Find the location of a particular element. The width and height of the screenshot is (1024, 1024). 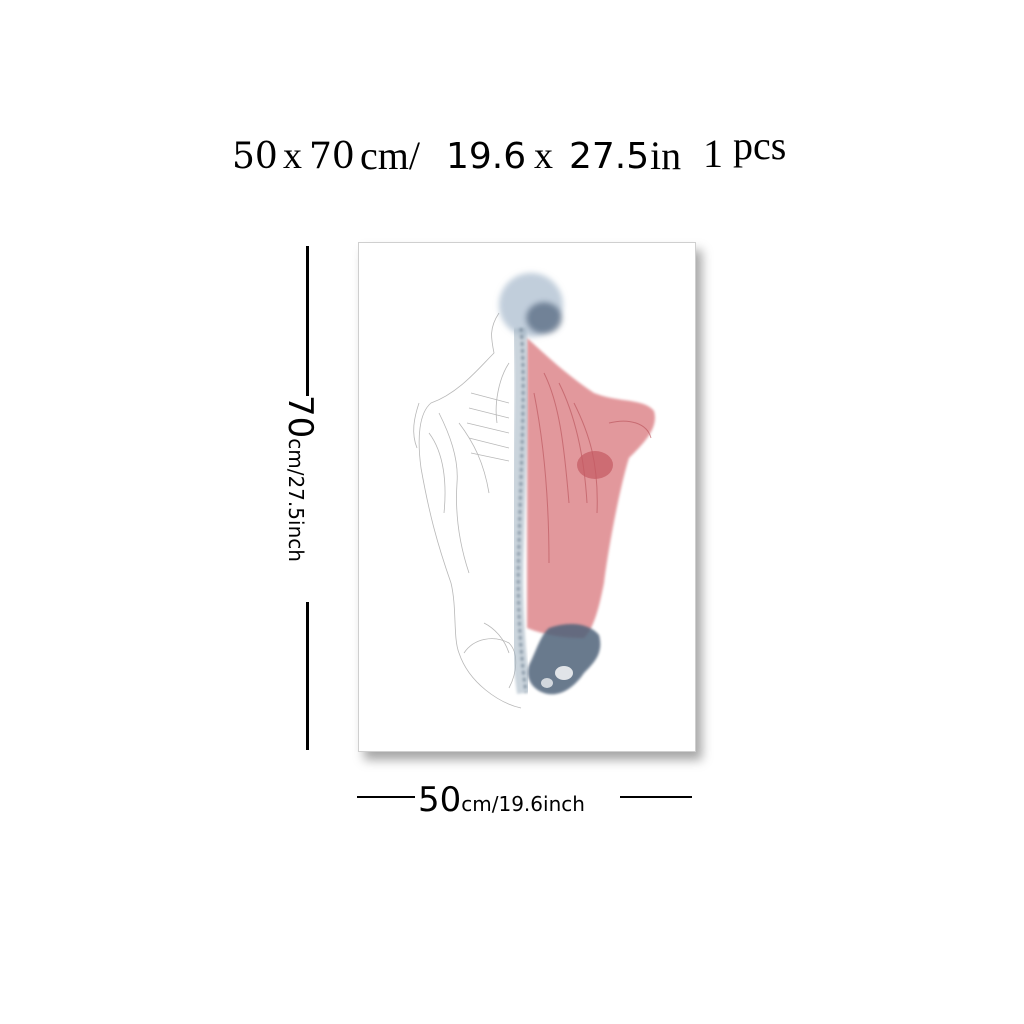

width-unit: cm/19.6inch is located at coordinates (523, 804).